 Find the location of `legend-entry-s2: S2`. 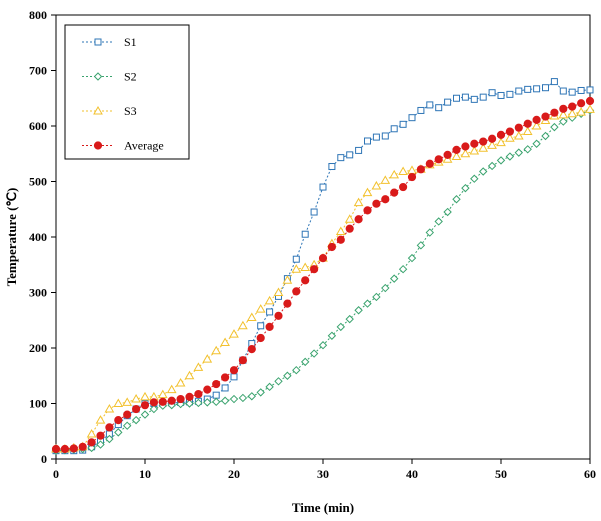

legend-entry-s2: S2 is located at coordinates (109, 77).